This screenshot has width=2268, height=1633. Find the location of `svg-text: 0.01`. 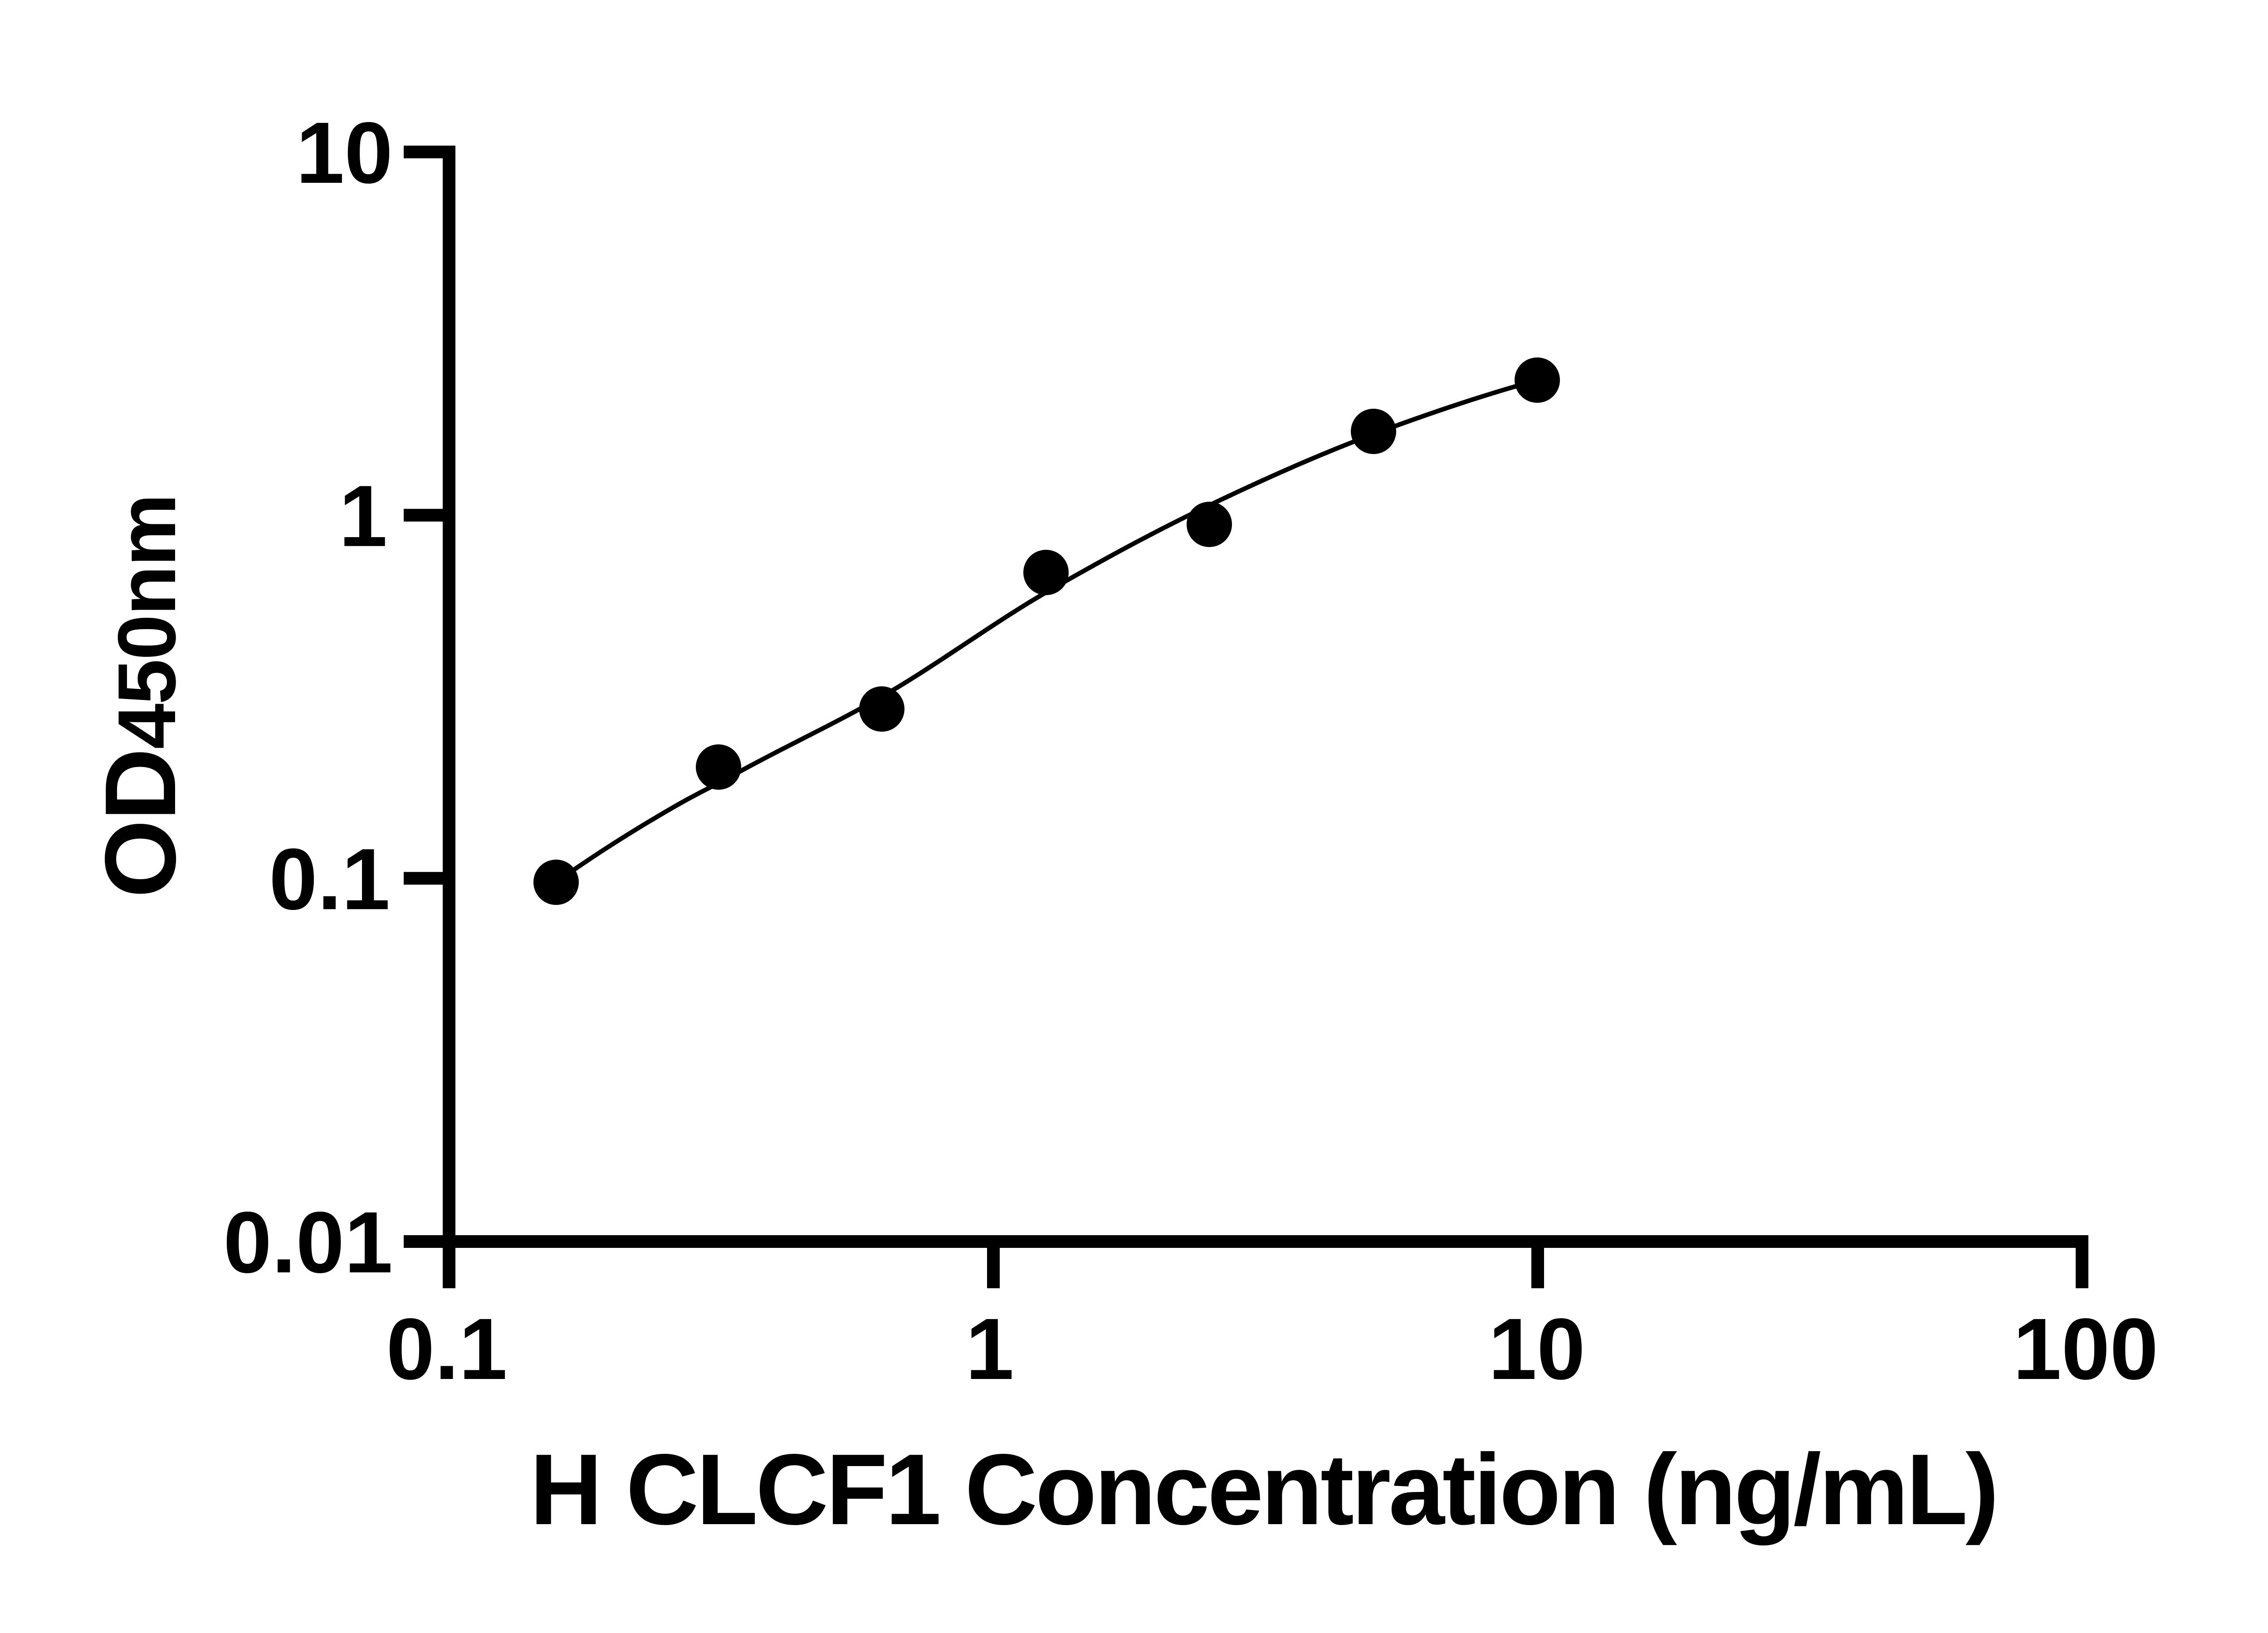

svg-text: 0.01 is located at coordinates (308, 1242).